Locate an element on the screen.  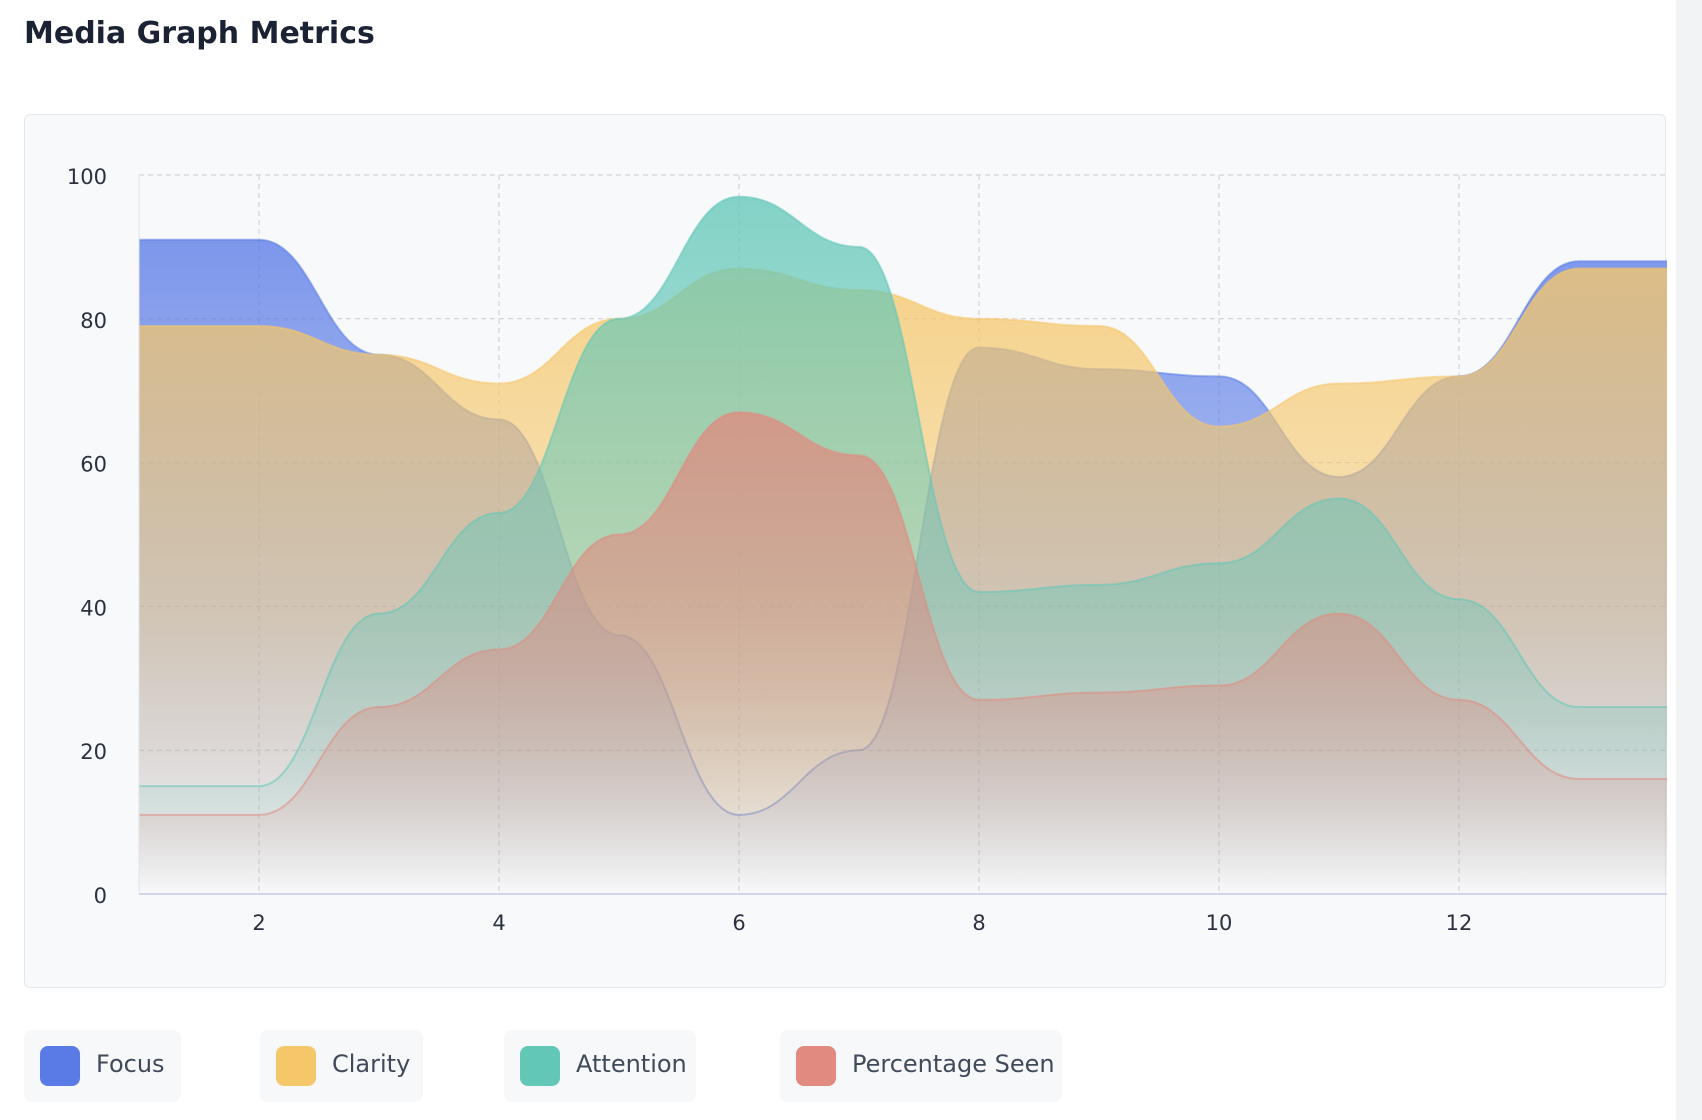
y-tick-label: 40 is located at coordinates (93, 608).